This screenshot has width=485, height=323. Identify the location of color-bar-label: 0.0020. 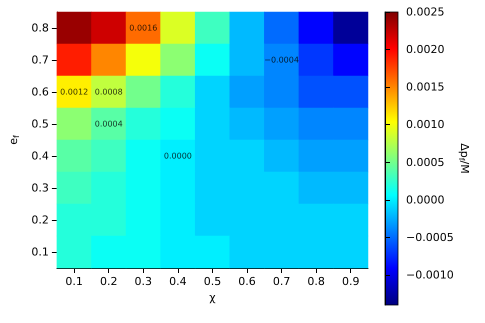
(425, 49).